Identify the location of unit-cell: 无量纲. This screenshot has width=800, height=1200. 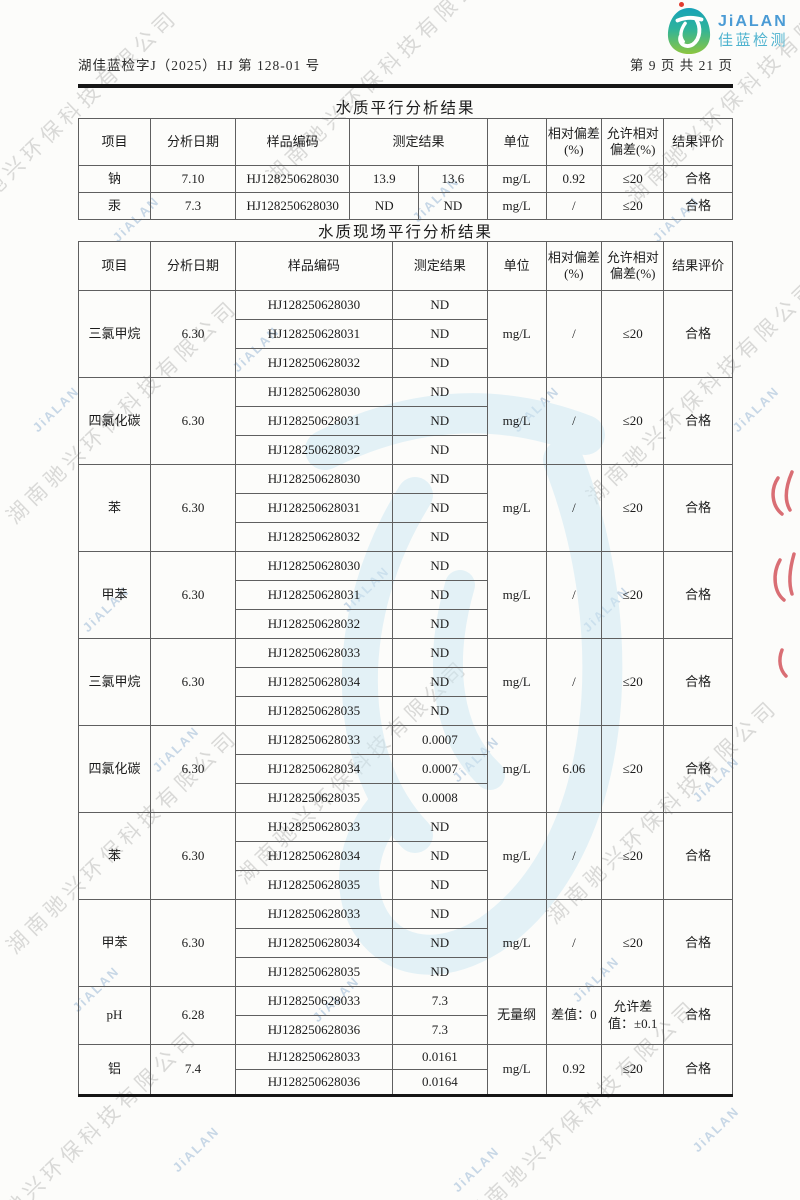
(516, 1015).